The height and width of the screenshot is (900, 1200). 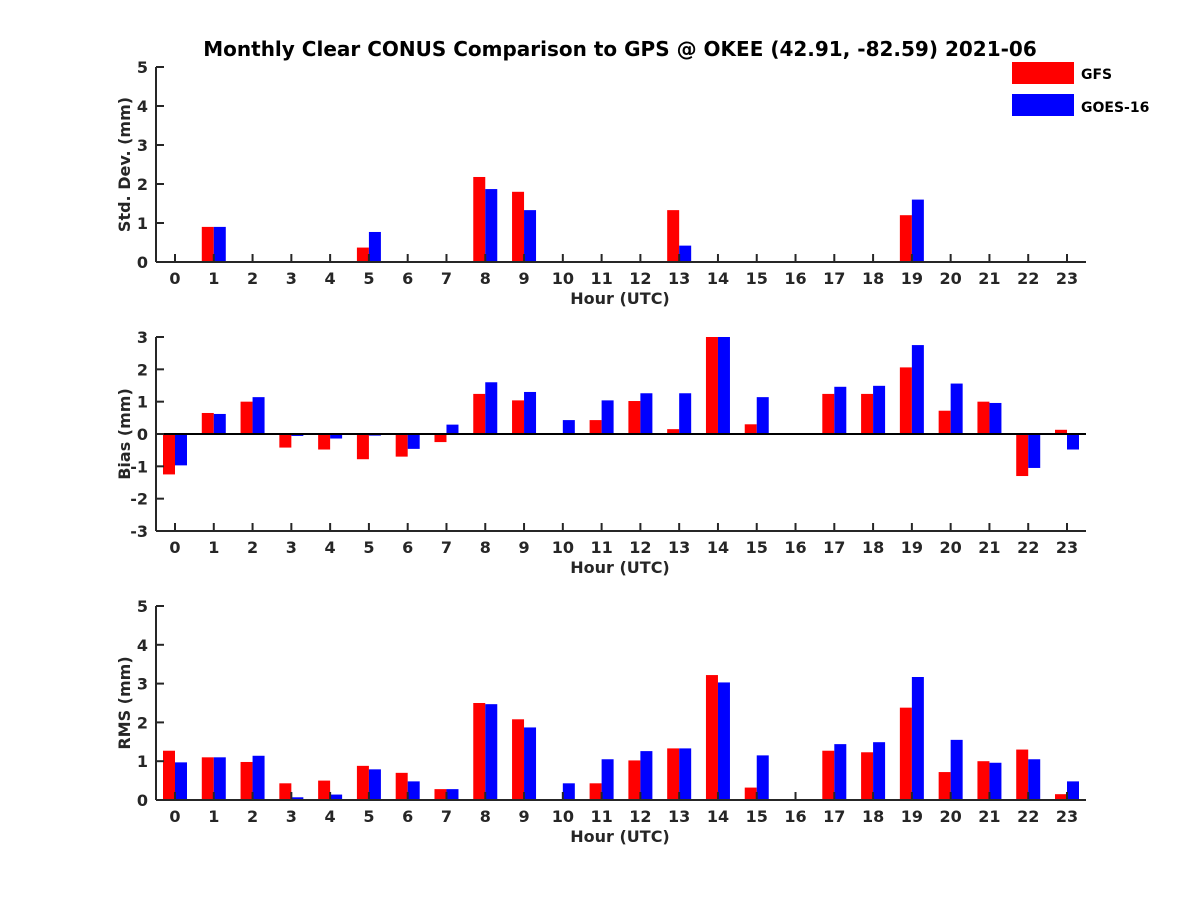 I want to click on x-tick-label: 14, so click(x=718, y=278).